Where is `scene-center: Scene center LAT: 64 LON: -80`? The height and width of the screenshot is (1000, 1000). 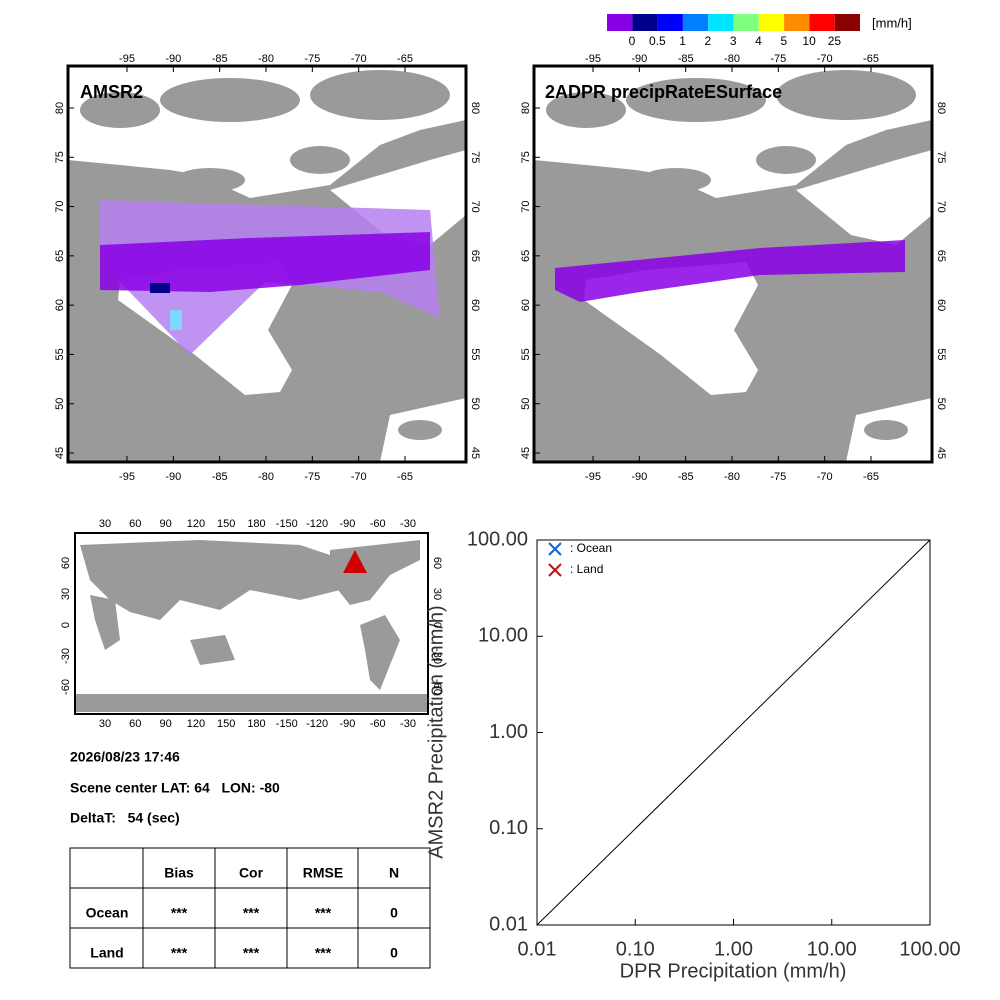
scene-center: Scene center LAT: 64 LON: -80 is located at coordinates (175, 788).